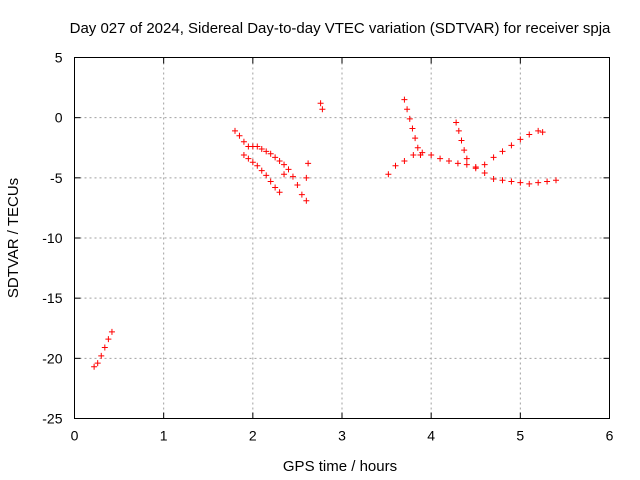  Describe the element at coordinates (59, 118) in the screenshot. I see `y-tick-label: 0` at that location.